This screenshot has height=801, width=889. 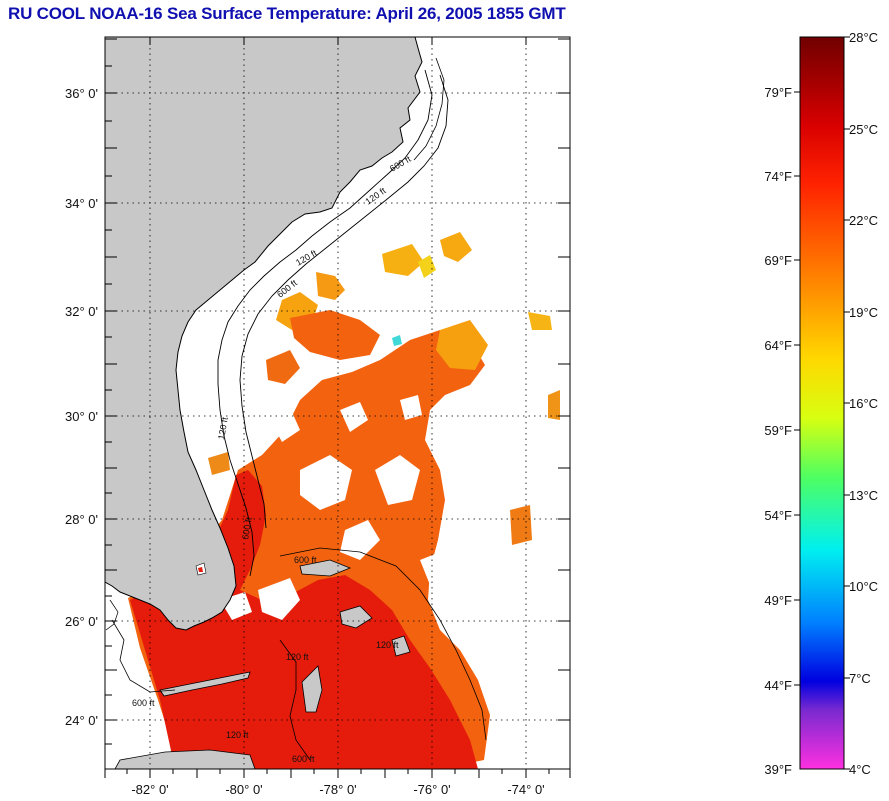 I want to click on colorbar-c-label: 10°C, so click(x=863, y=586).